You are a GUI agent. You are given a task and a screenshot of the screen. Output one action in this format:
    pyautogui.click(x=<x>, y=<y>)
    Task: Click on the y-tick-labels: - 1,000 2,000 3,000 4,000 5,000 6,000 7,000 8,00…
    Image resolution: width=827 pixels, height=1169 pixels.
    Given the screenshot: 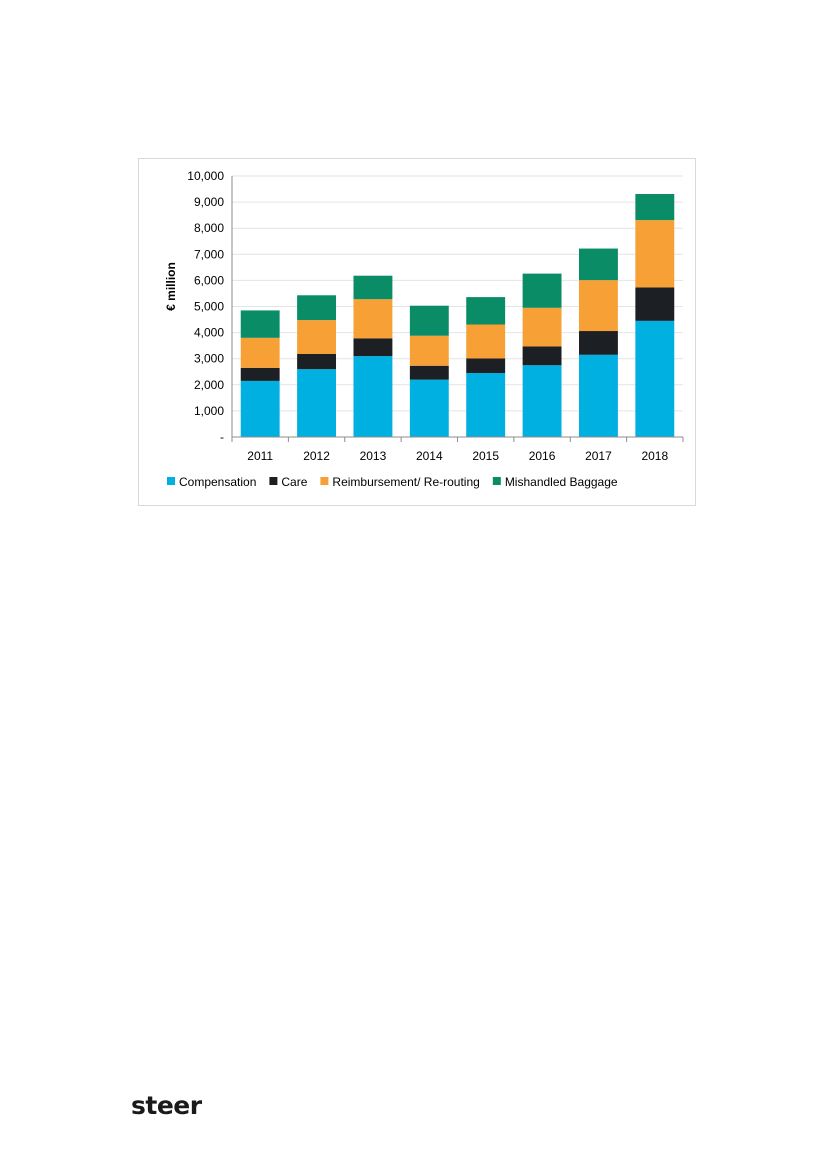 What is the action you would take?
    pyautogui.click(x=205, y=306)
    